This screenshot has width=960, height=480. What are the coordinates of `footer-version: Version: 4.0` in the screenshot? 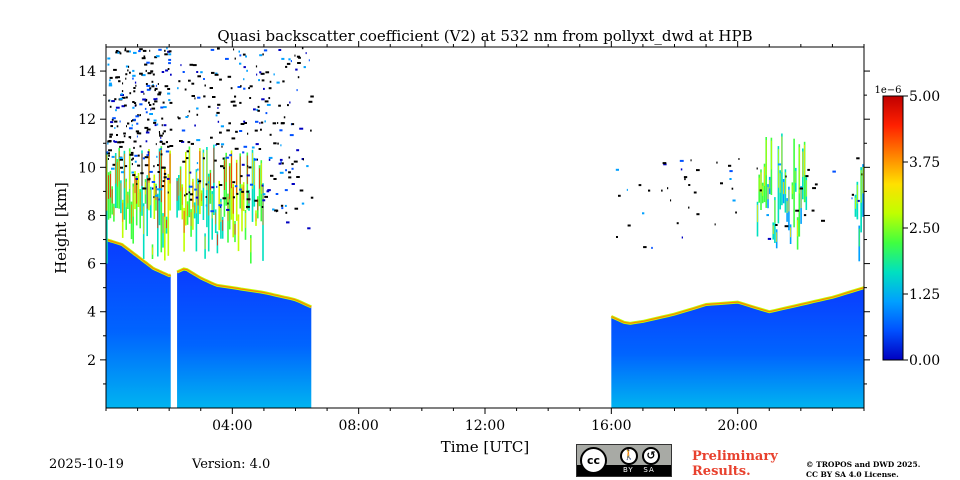 It's located at (231, 464).